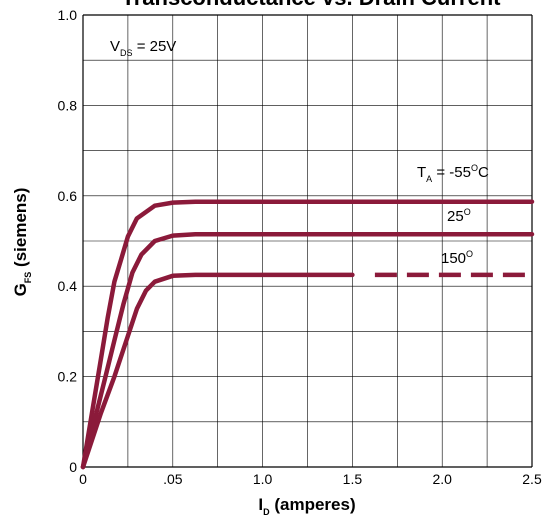 The width and height of the screenshot is (545, 521). I want to click on annotation-ta: TA = -55OC, so click(453, 173).